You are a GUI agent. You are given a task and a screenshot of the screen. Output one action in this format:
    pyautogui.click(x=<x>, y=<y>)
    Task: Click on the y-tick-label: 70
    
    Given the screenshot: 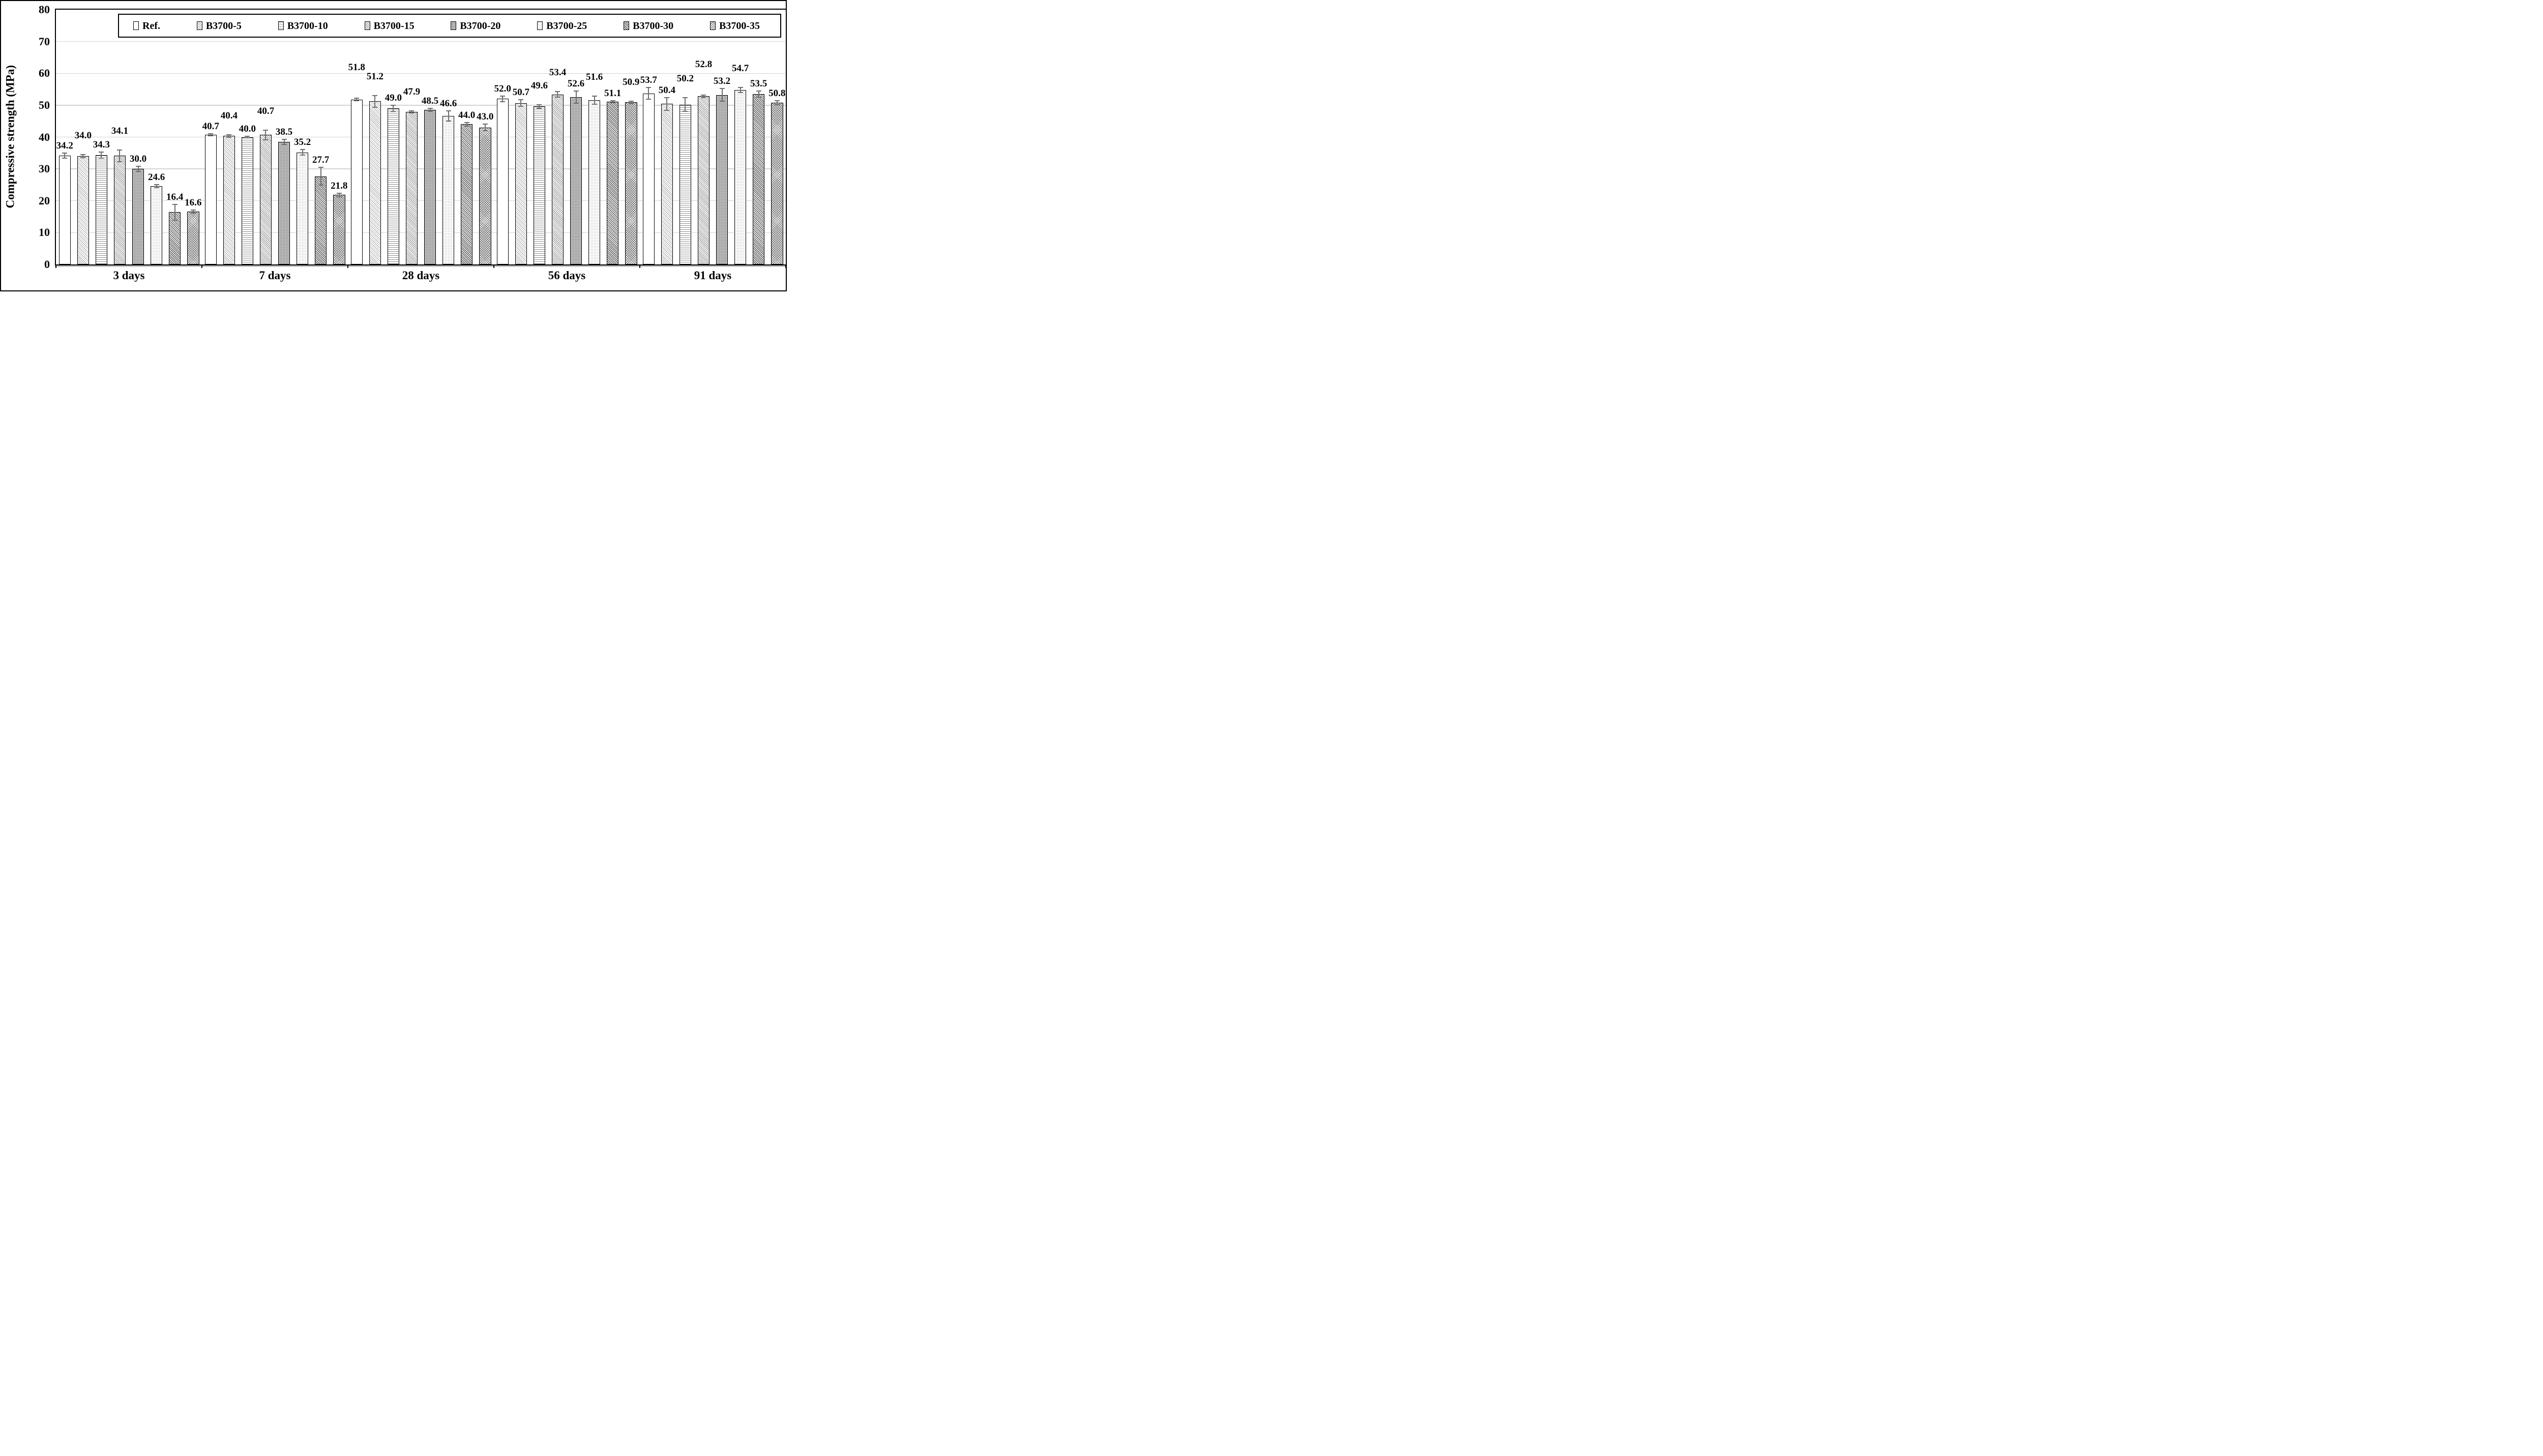 What is the action you would take?
    pyautogui.click(x=45, y=41)
    